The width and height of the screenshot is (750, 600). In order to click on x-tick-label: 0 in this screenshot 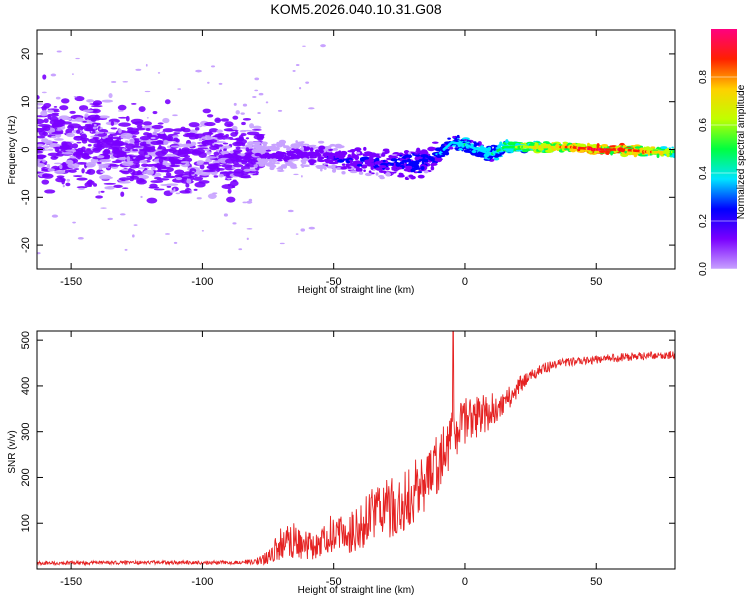, I will do `click(465, 282)`.